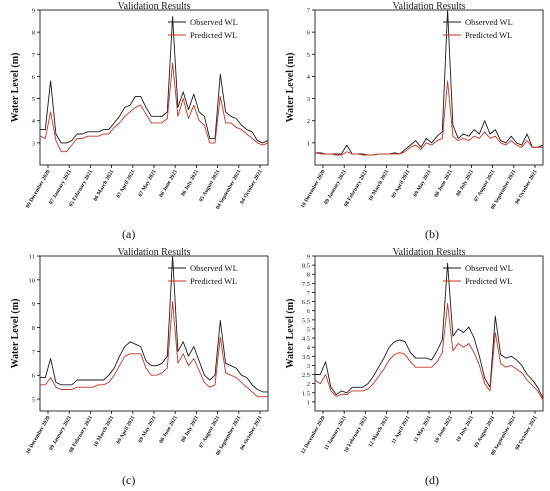 Image resolution: width=550 pixels, height=491 pixels. I want to click on y-tick-label: 1, so click(308, 143).